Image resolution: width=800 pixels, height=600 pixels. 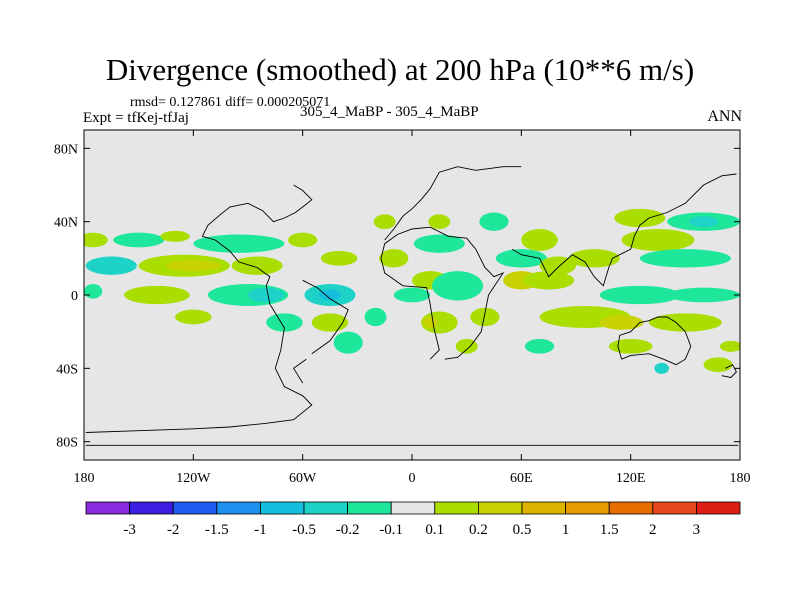 I want to click on colorbar-label-7: 0.1, so click(x=434, y=530).